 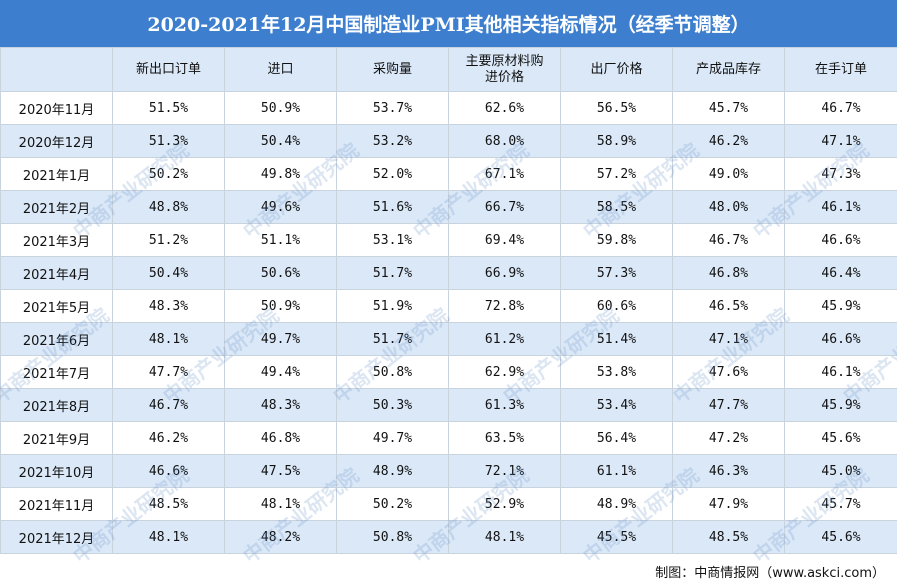 I want to click on table-cell: 45.9%, so click(x=840, y=405).